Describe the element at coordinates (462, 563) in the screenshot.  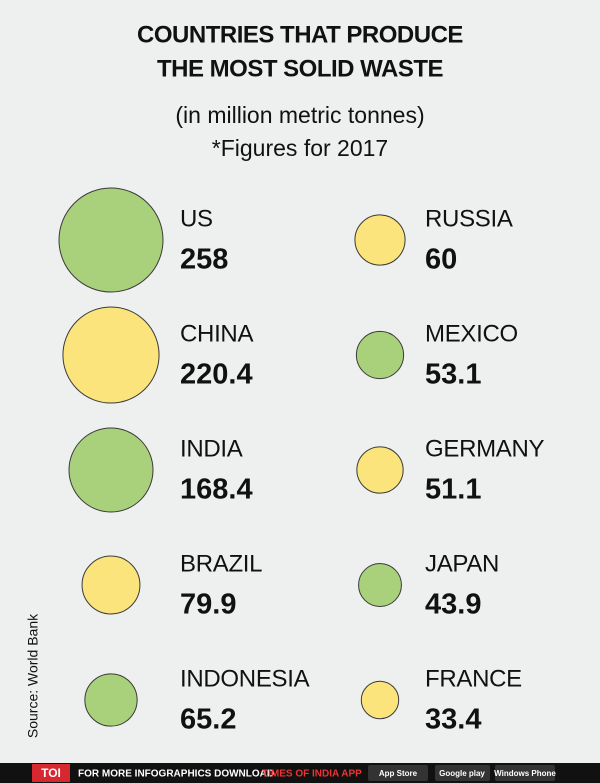
I see `country-name: JAPAN` at that location.